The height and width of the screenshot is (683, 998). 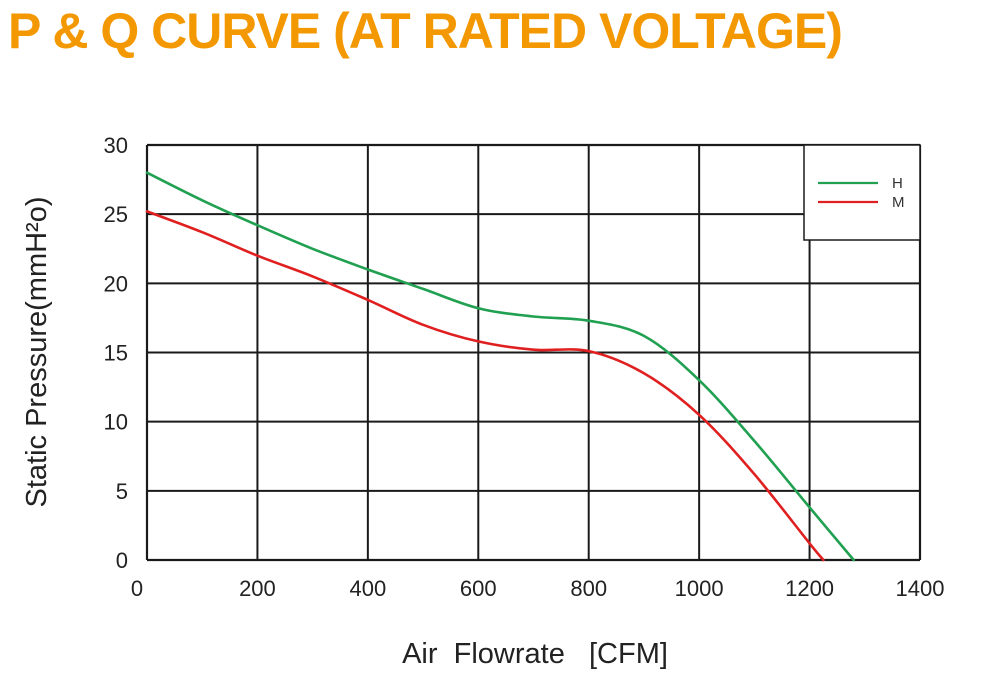 I want to click on x-tick-label: 1400, so click(x=920, y=588).